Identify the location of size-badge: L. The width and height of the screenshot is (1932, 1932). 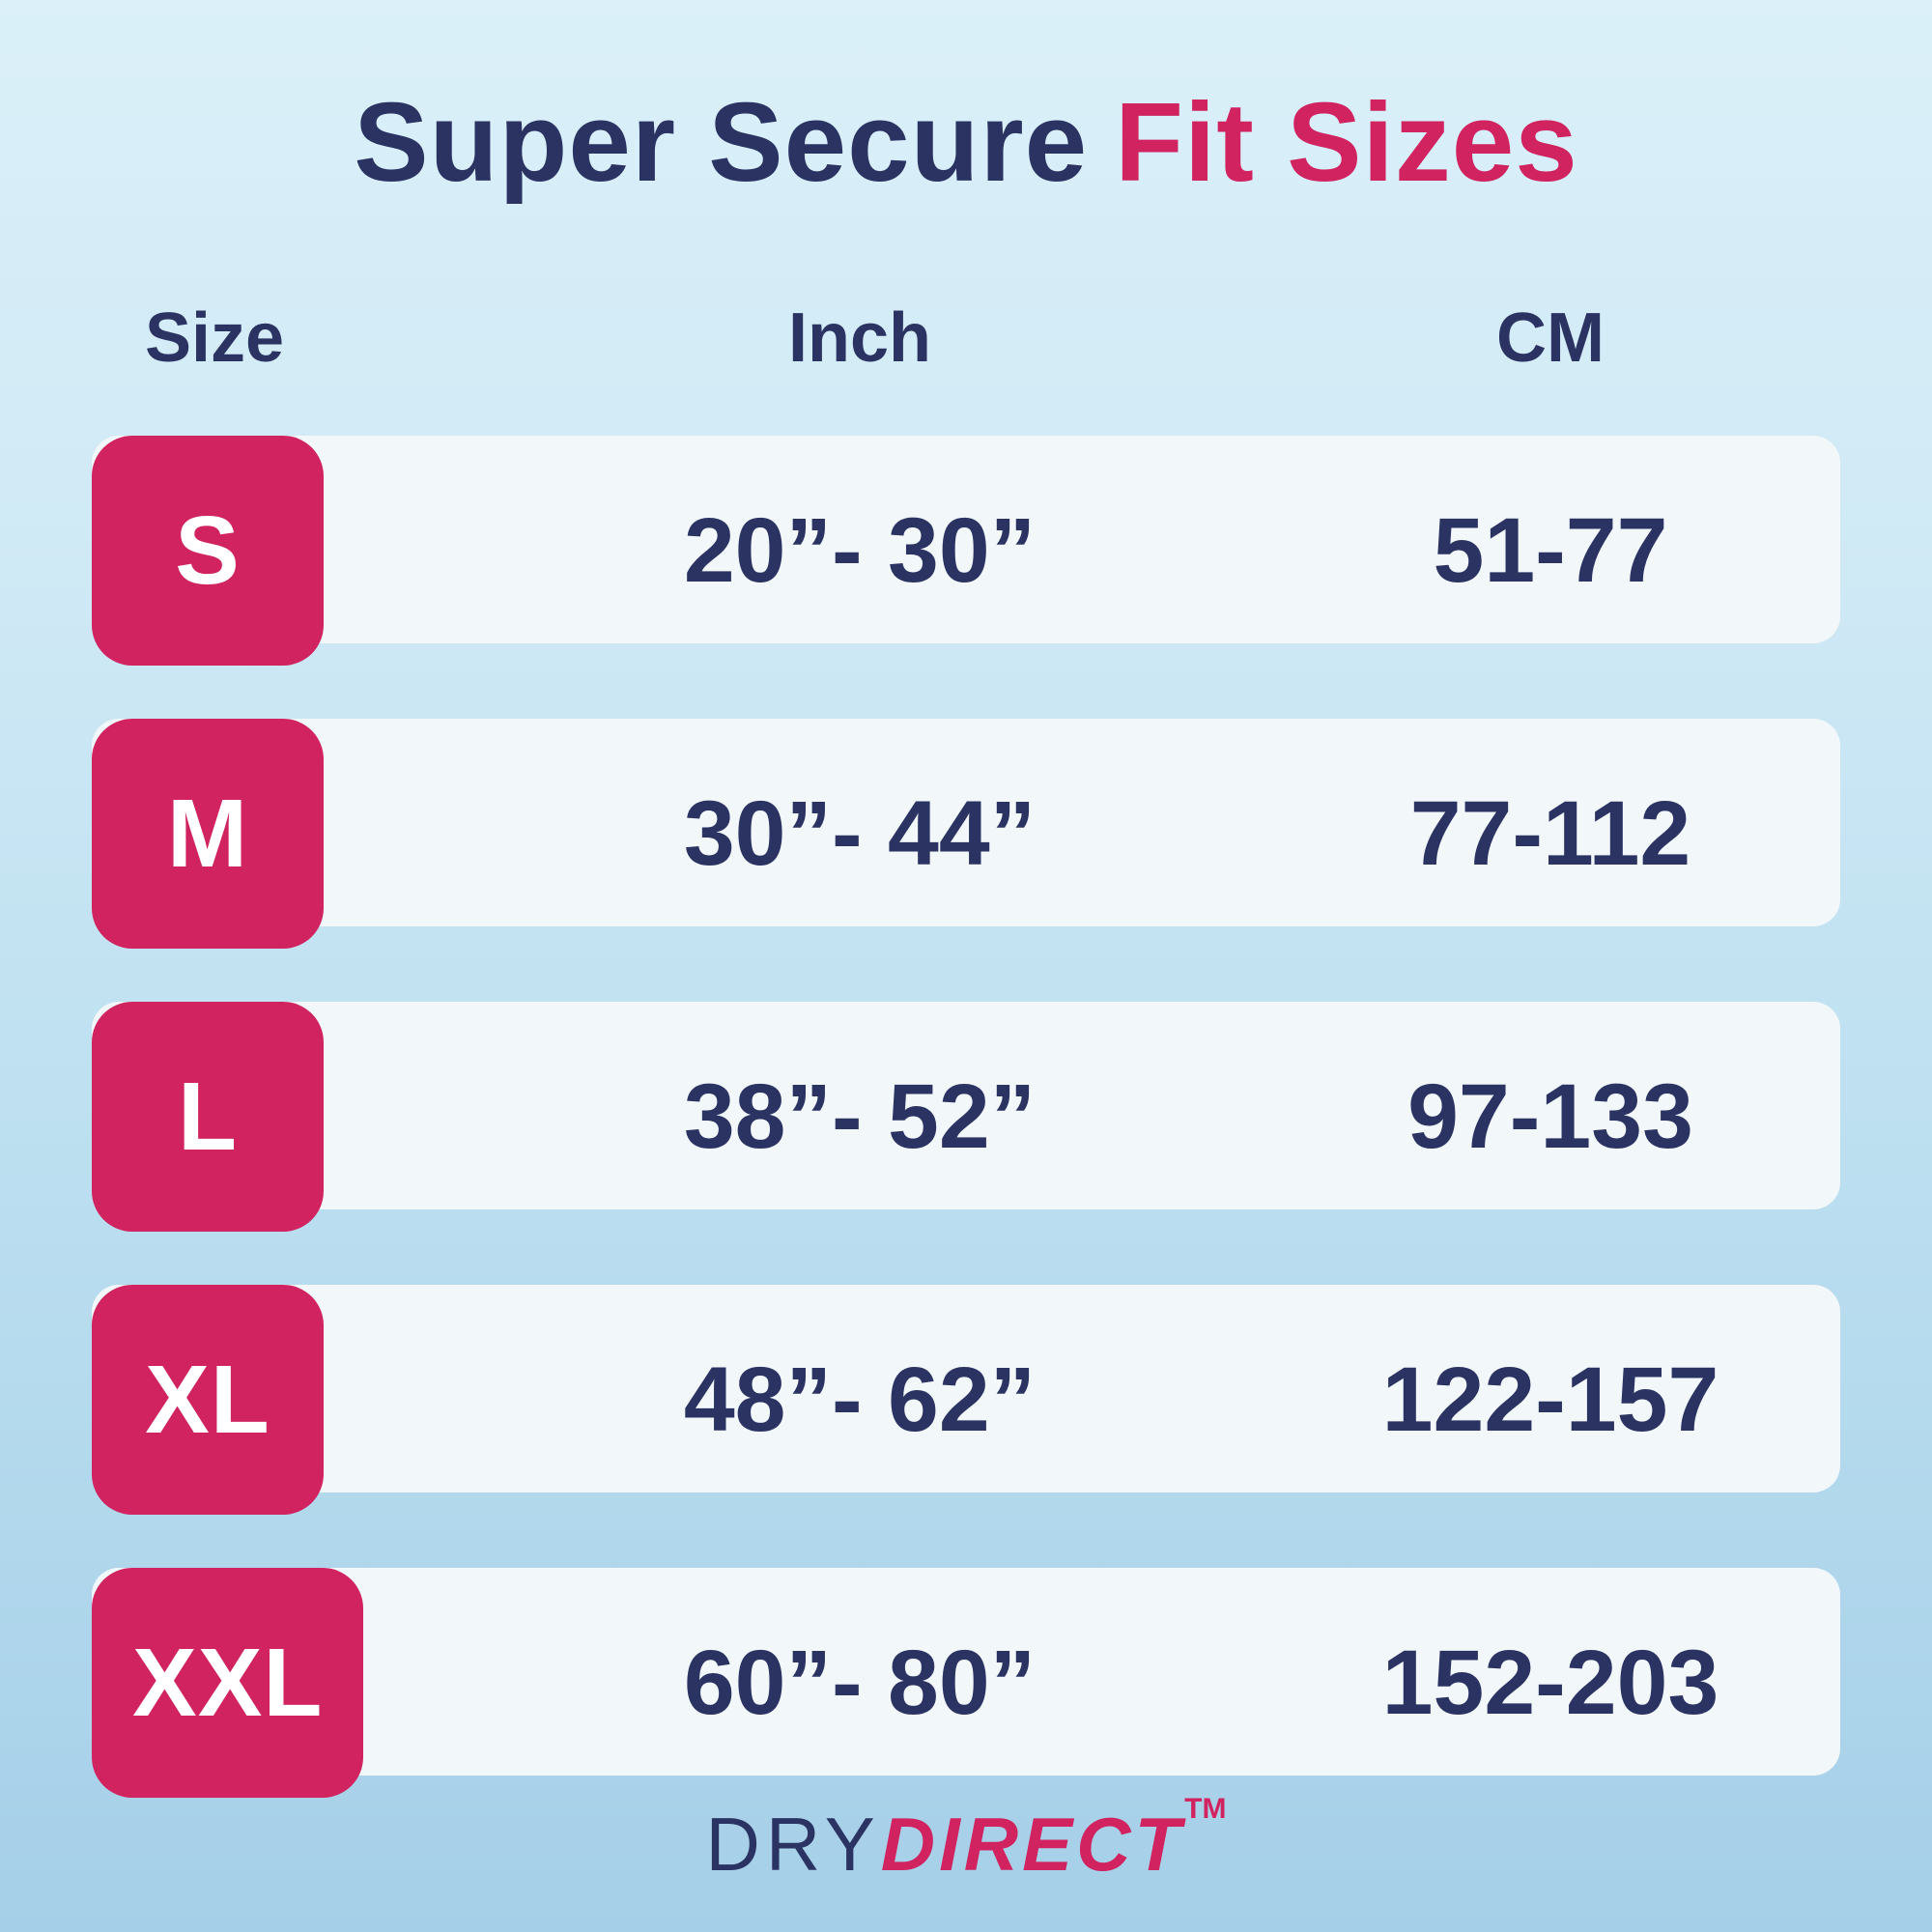
(208, 1117).